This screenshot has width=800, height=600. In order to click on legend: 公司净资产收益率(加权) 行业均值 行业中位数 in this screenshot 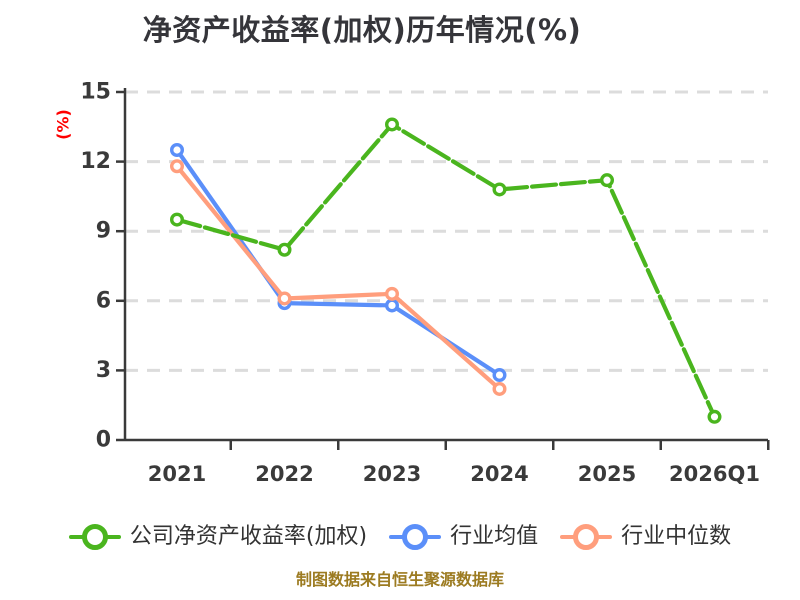, I will do `click(400, 537)`.